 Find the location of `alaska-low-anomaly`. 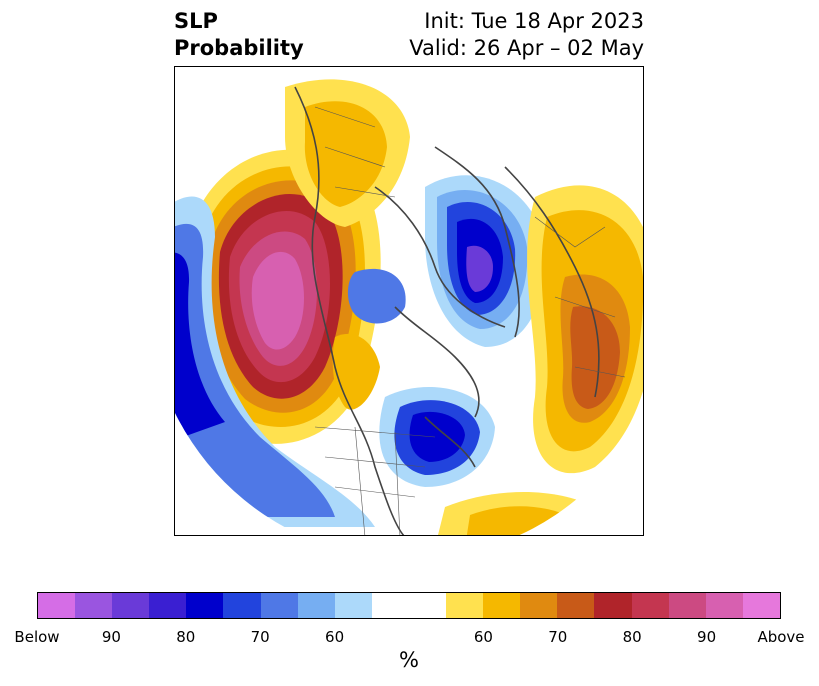

alaska-low-anomaly is located at coordinates (376, 296).